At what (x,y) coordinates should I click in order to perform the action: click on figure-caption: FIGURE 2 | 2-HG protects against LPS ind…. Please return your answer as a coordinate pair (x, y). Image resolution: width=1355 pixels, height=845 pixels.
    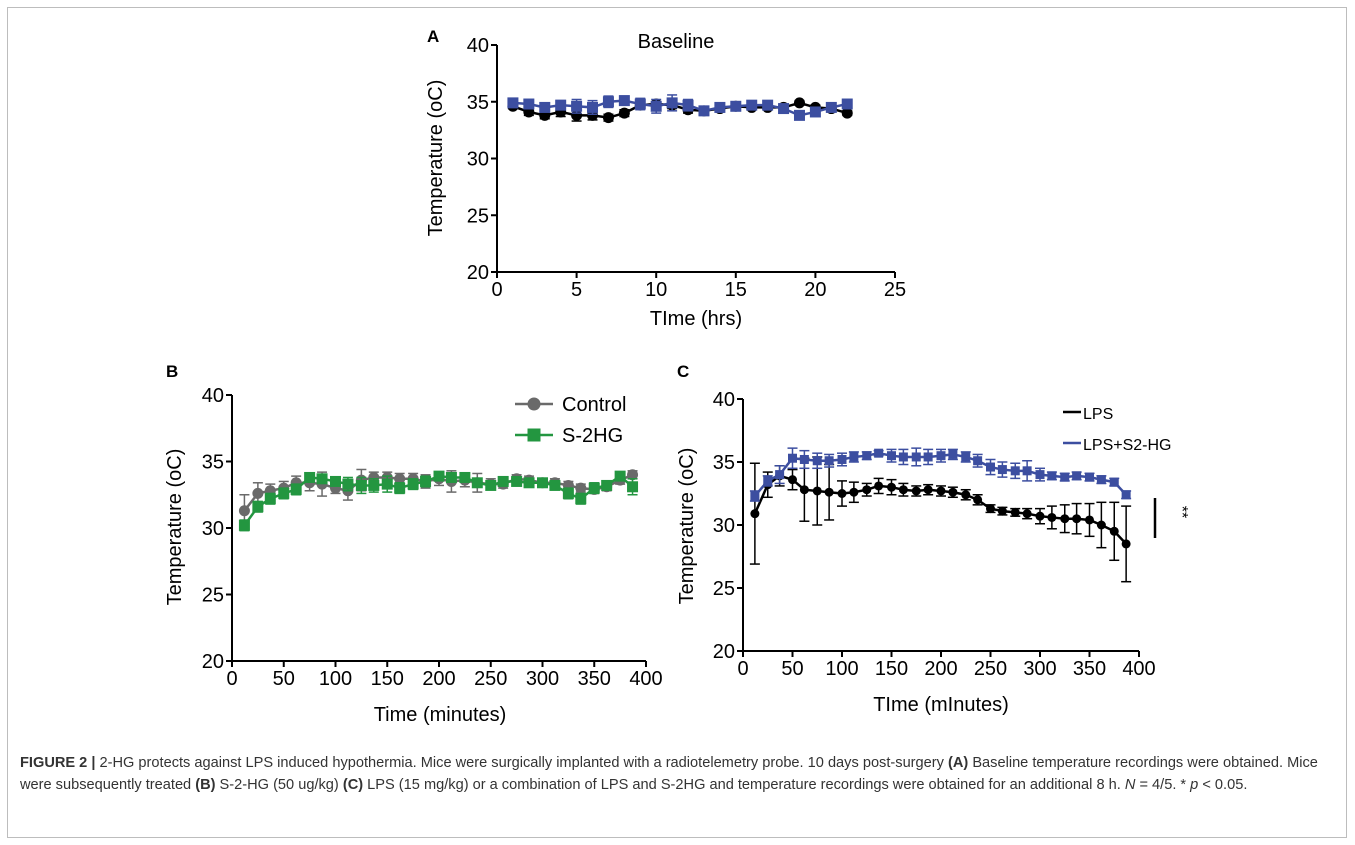
    Looking at the image, I should click on (677, 774).